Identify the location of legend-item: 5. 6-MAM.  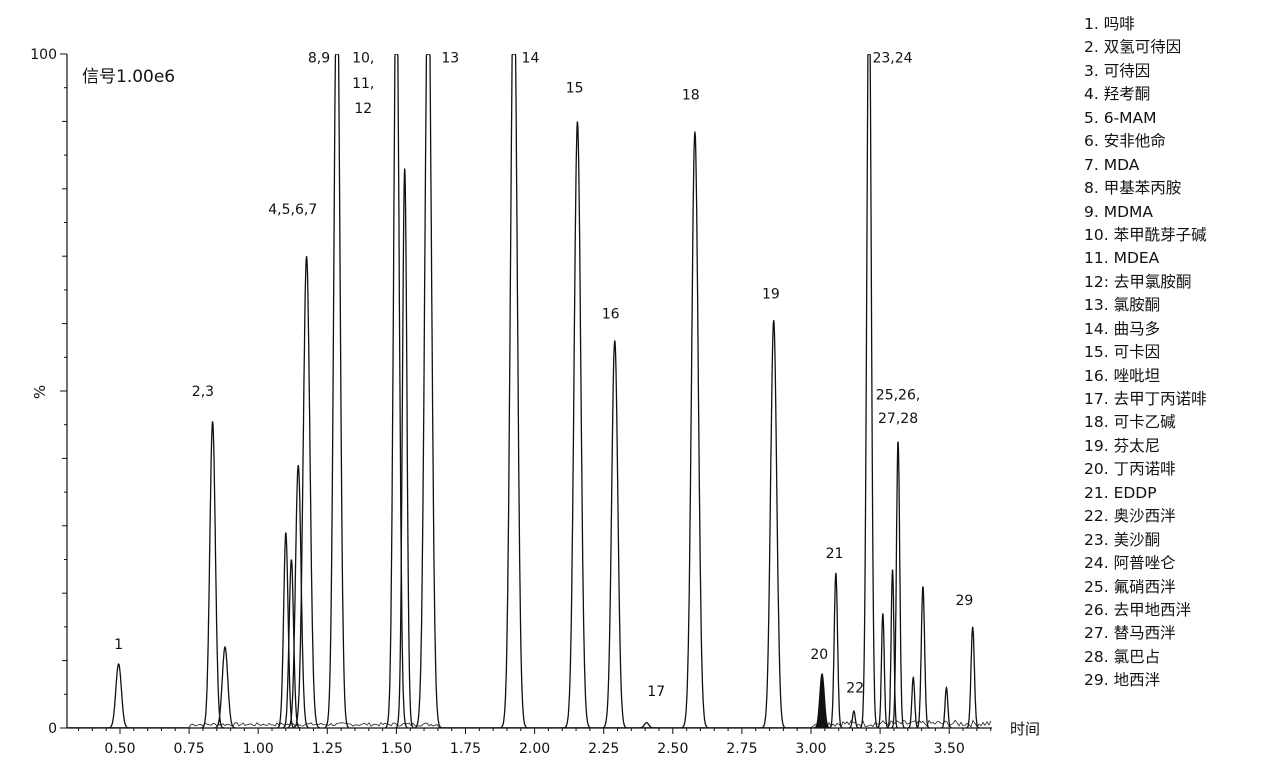
(1120, 117).